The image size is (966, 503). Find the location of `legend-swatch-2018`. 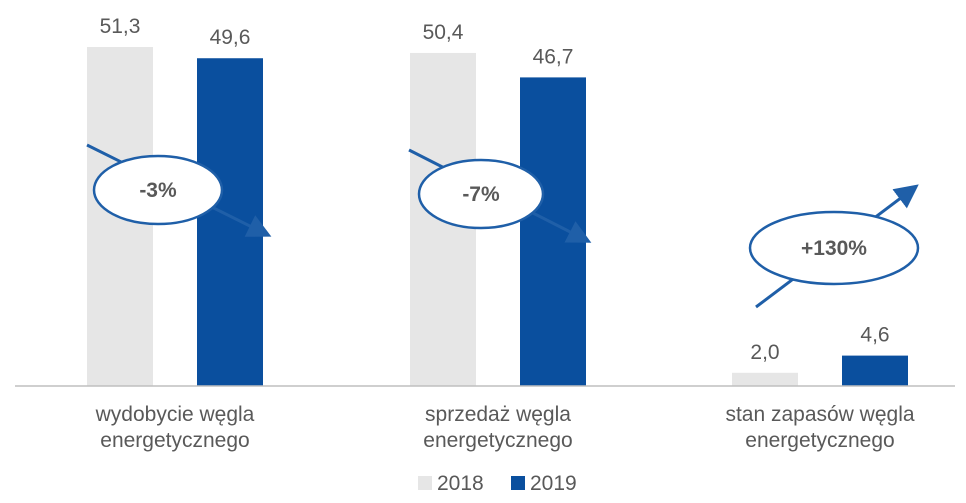

legend-swatch-2018 is located at coordinates (425, 483).